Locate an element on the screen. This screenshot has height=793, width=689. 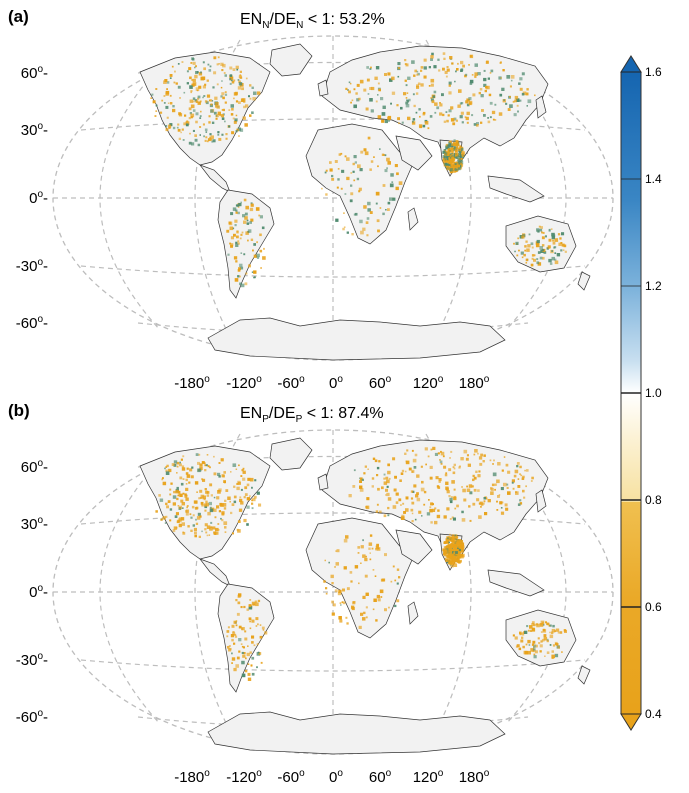
madagascar is located at coordinates (413, 613).